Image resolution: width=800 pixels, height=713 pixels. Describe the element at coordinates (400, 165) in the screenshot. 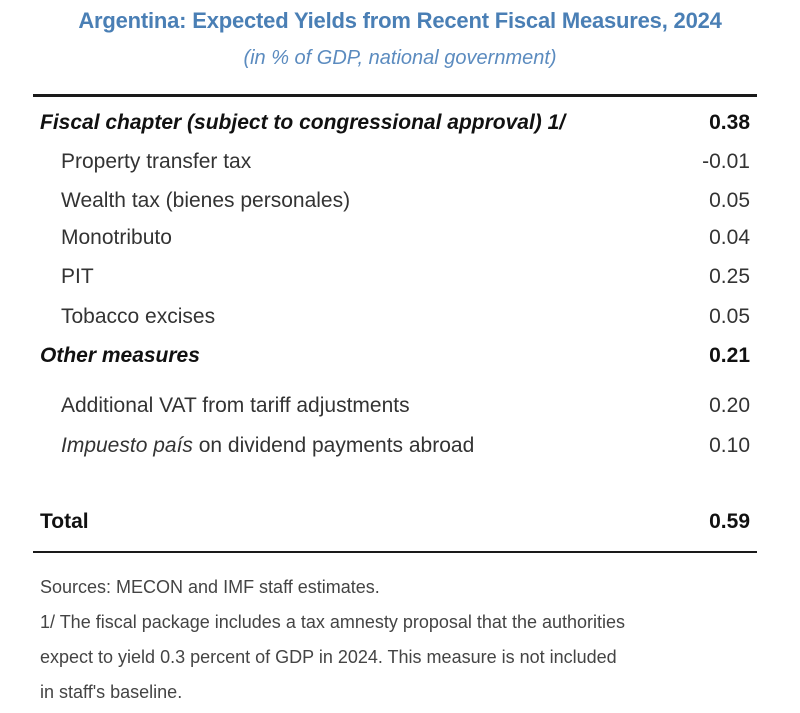

I see `table-row: Property transfer tax -0.01` at that location.